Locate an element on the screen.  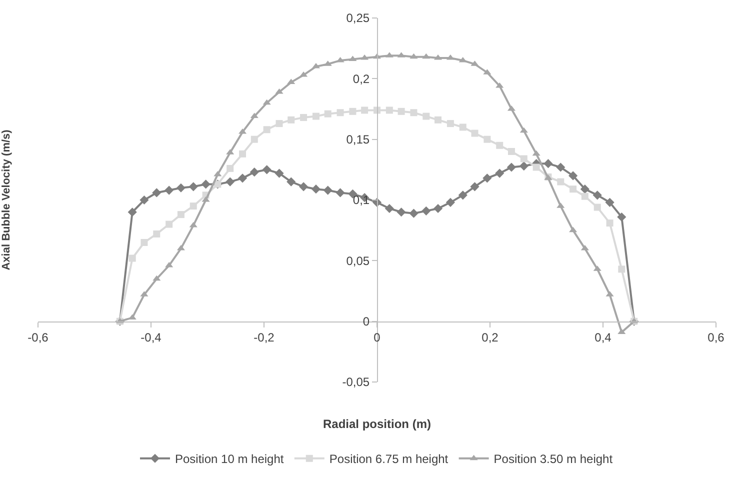
y-tick-label: 0,25 is located at coordinates (358, 18).